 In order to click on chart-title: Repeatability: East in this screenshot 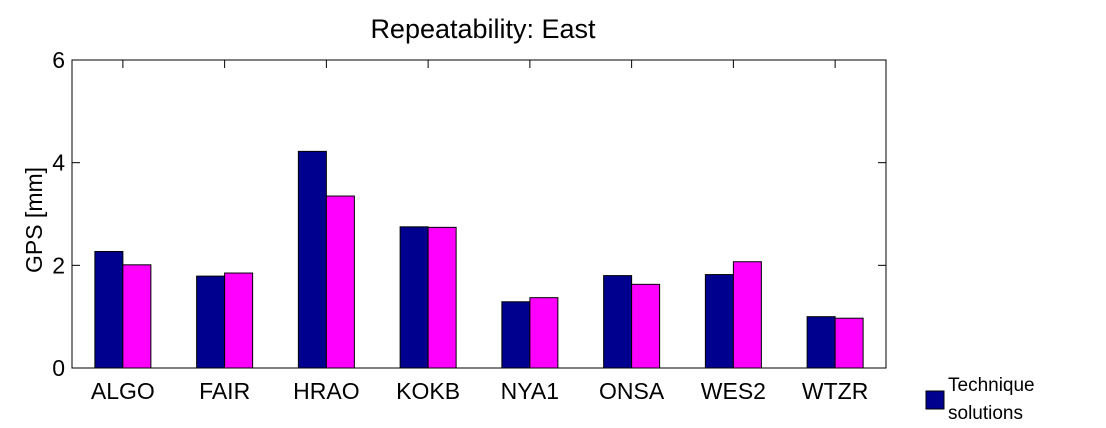, I will do `click(483, 29)`.